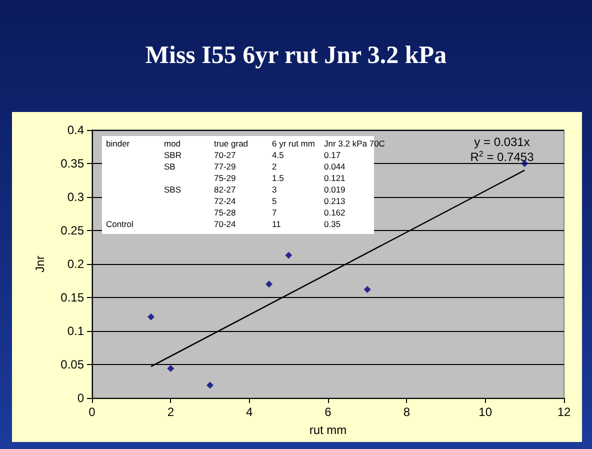  Describe the element at coordinates (170, 412) in the screenshot. I see `x-tick-label: 2` at that location.